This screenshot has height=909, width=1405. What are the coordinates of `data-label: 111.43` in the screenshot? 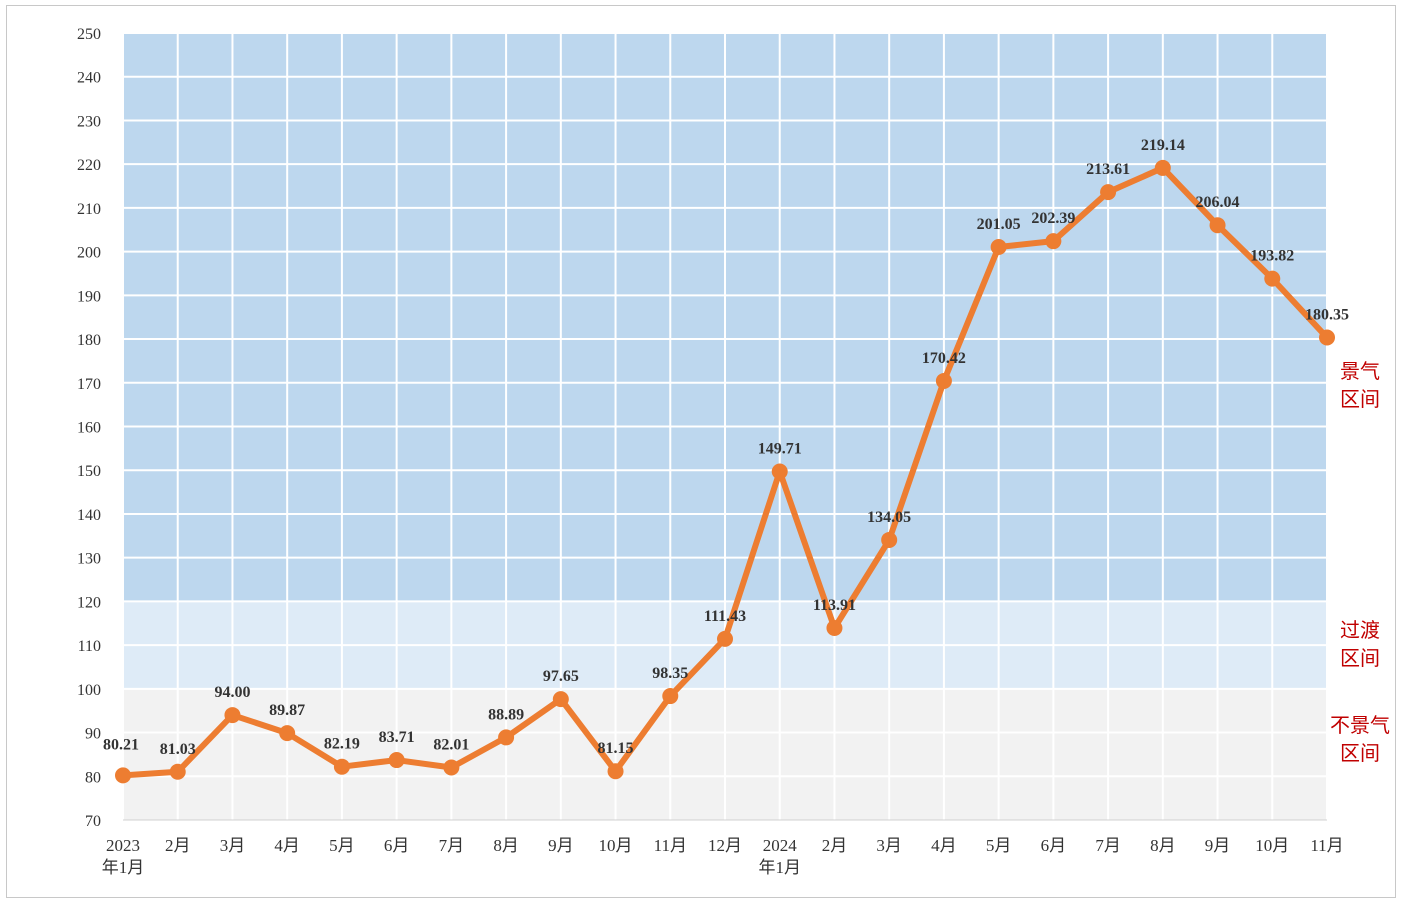 It's located at (725, 616).